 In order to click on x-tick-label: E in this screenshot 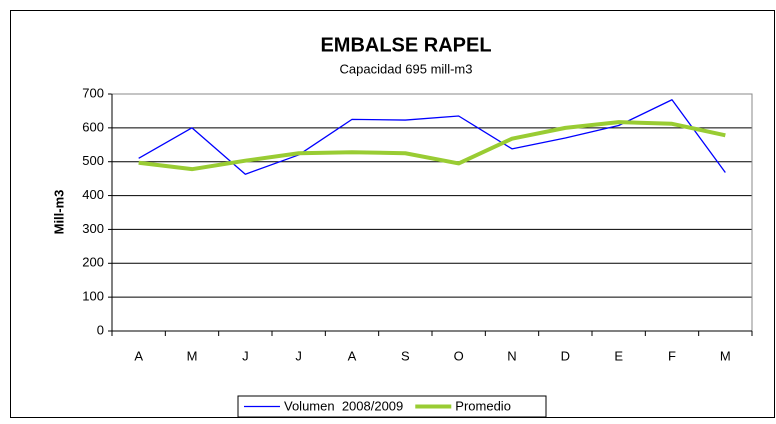, I will do `click(618, 355)`.